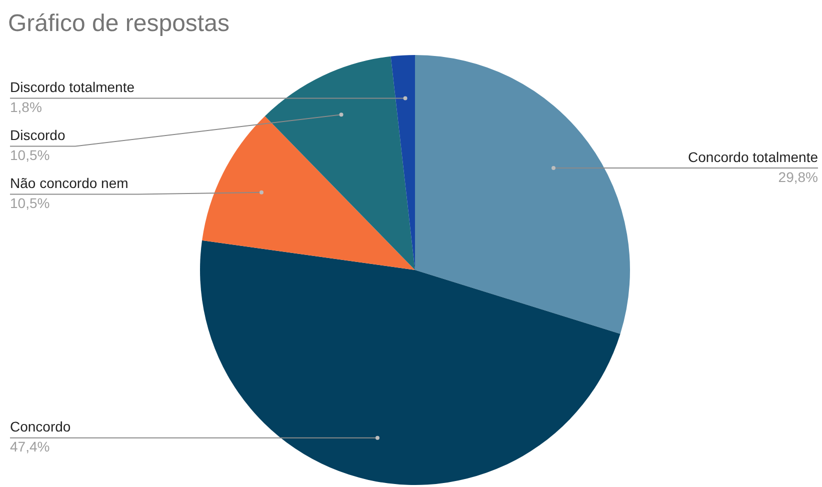 The image size is (822, 487). What do you see at coordinates (69, 183) in the screenshot?
I see `slice-label: Não concordo nem` at bounding box center [69, 183].